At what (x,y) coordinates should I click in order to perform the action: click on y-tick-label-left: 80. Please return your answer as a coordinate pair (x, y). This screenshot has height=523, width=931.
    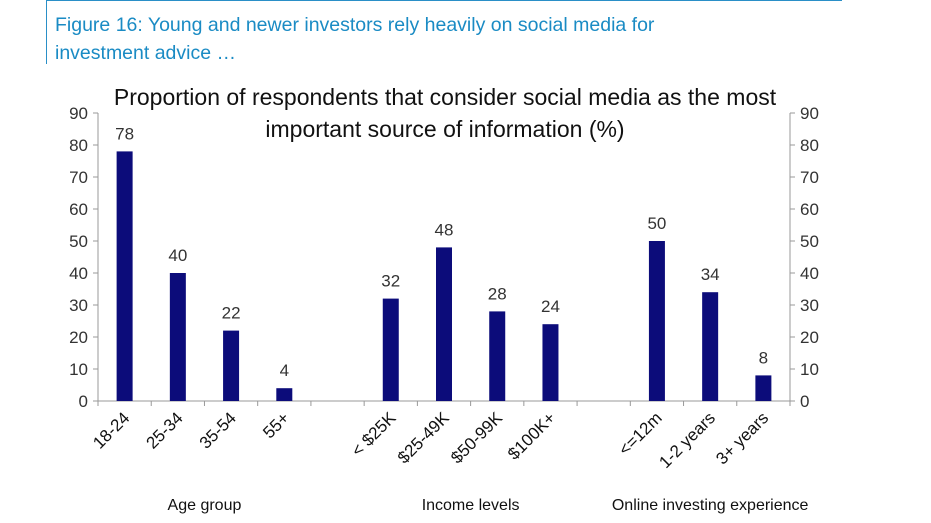
    Looking at the image, I should click on (78, 145).